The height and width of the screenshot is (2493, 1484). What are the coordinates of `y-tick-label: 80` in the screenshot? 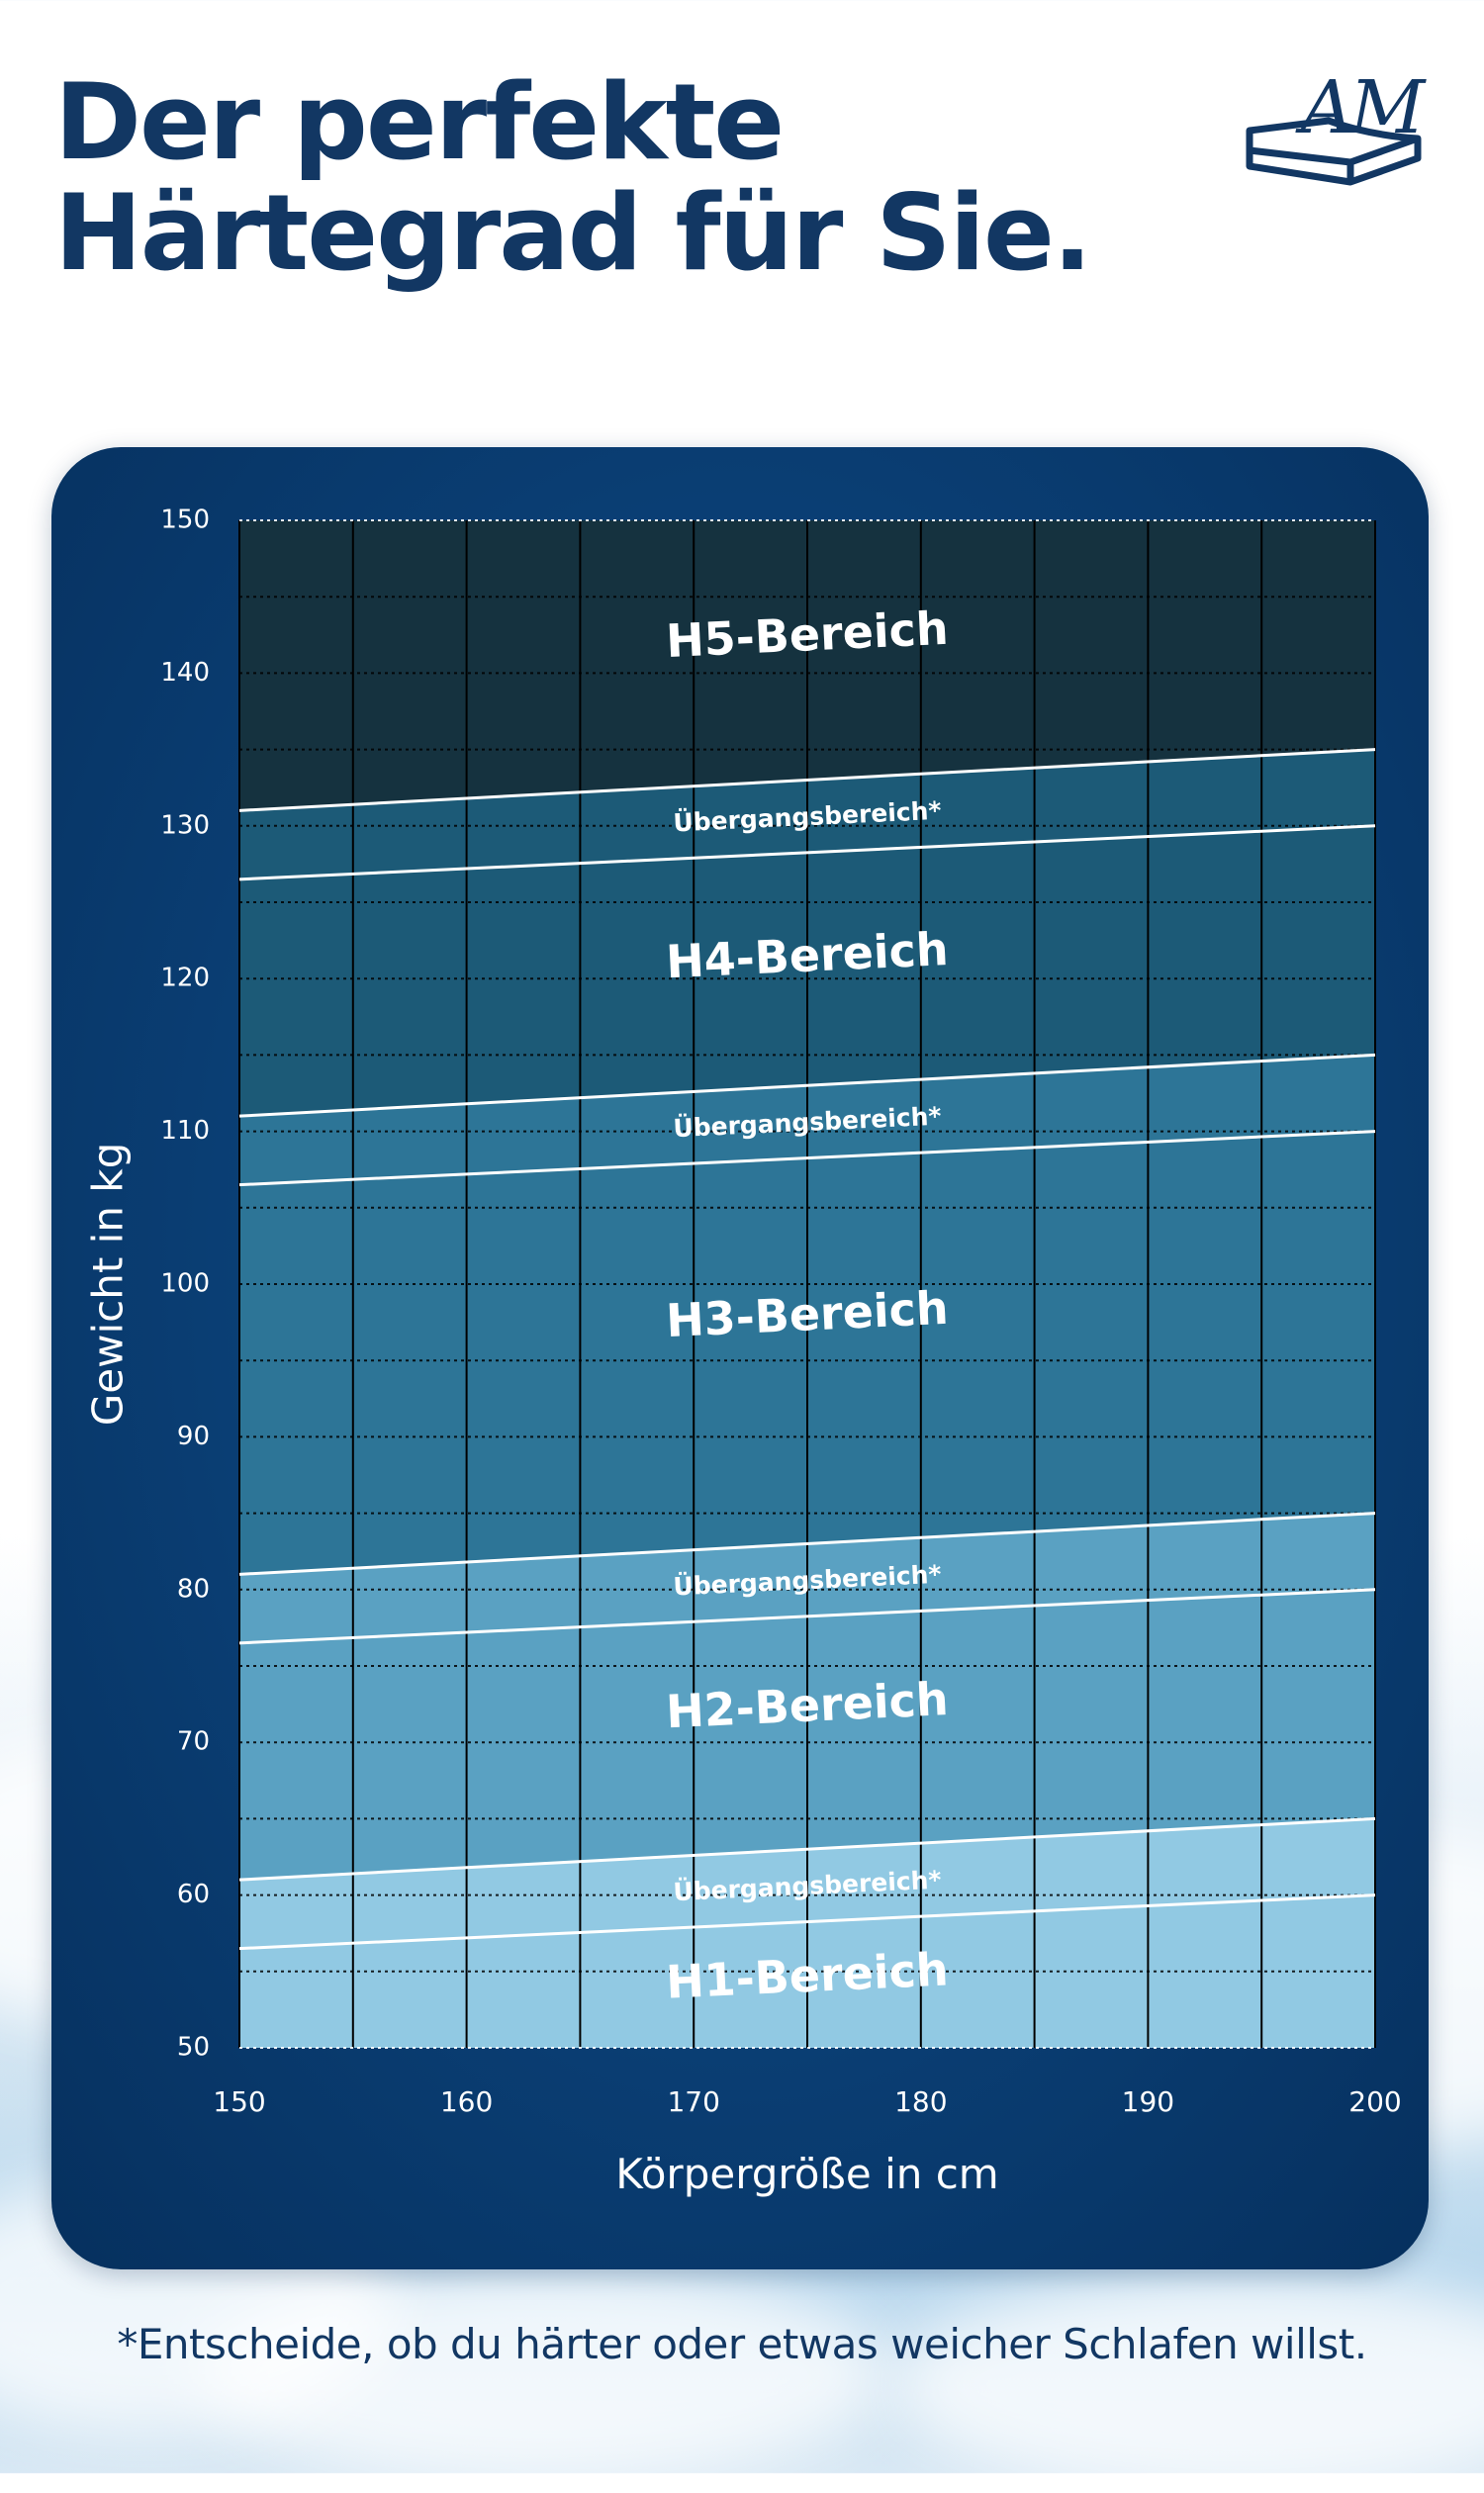 It's located at (193, 1589).